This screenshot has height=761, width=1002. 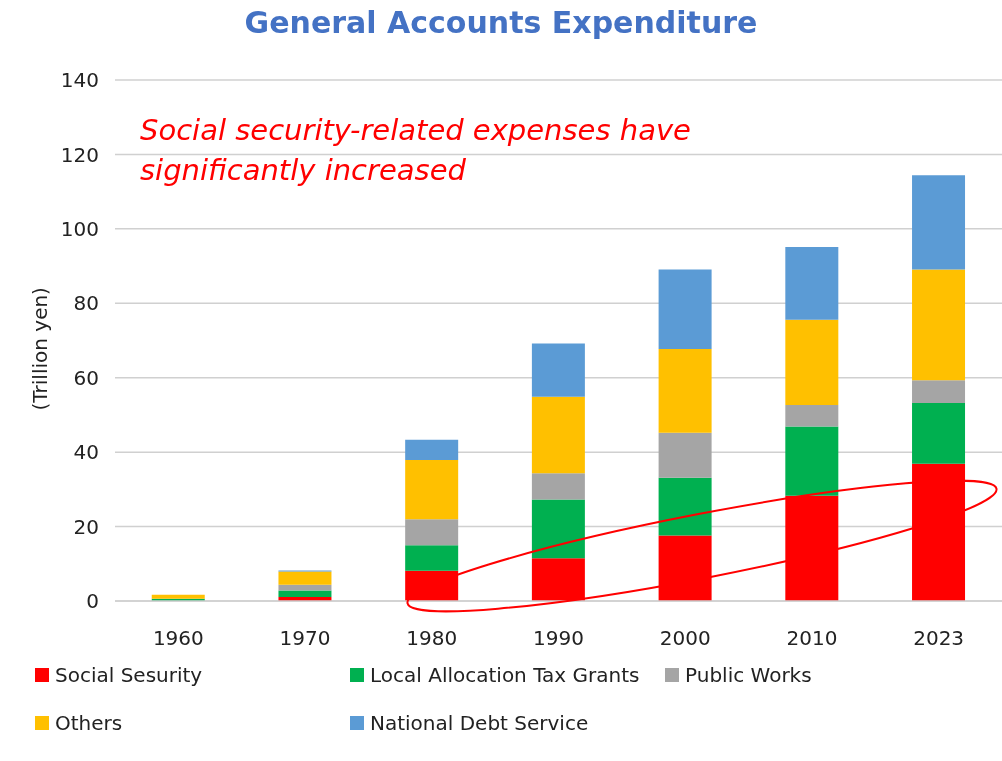 What do you see at coordinates (79, 80) in the screenshot?
I see `y-tick-label: 140` at bounding box center [79, 80].